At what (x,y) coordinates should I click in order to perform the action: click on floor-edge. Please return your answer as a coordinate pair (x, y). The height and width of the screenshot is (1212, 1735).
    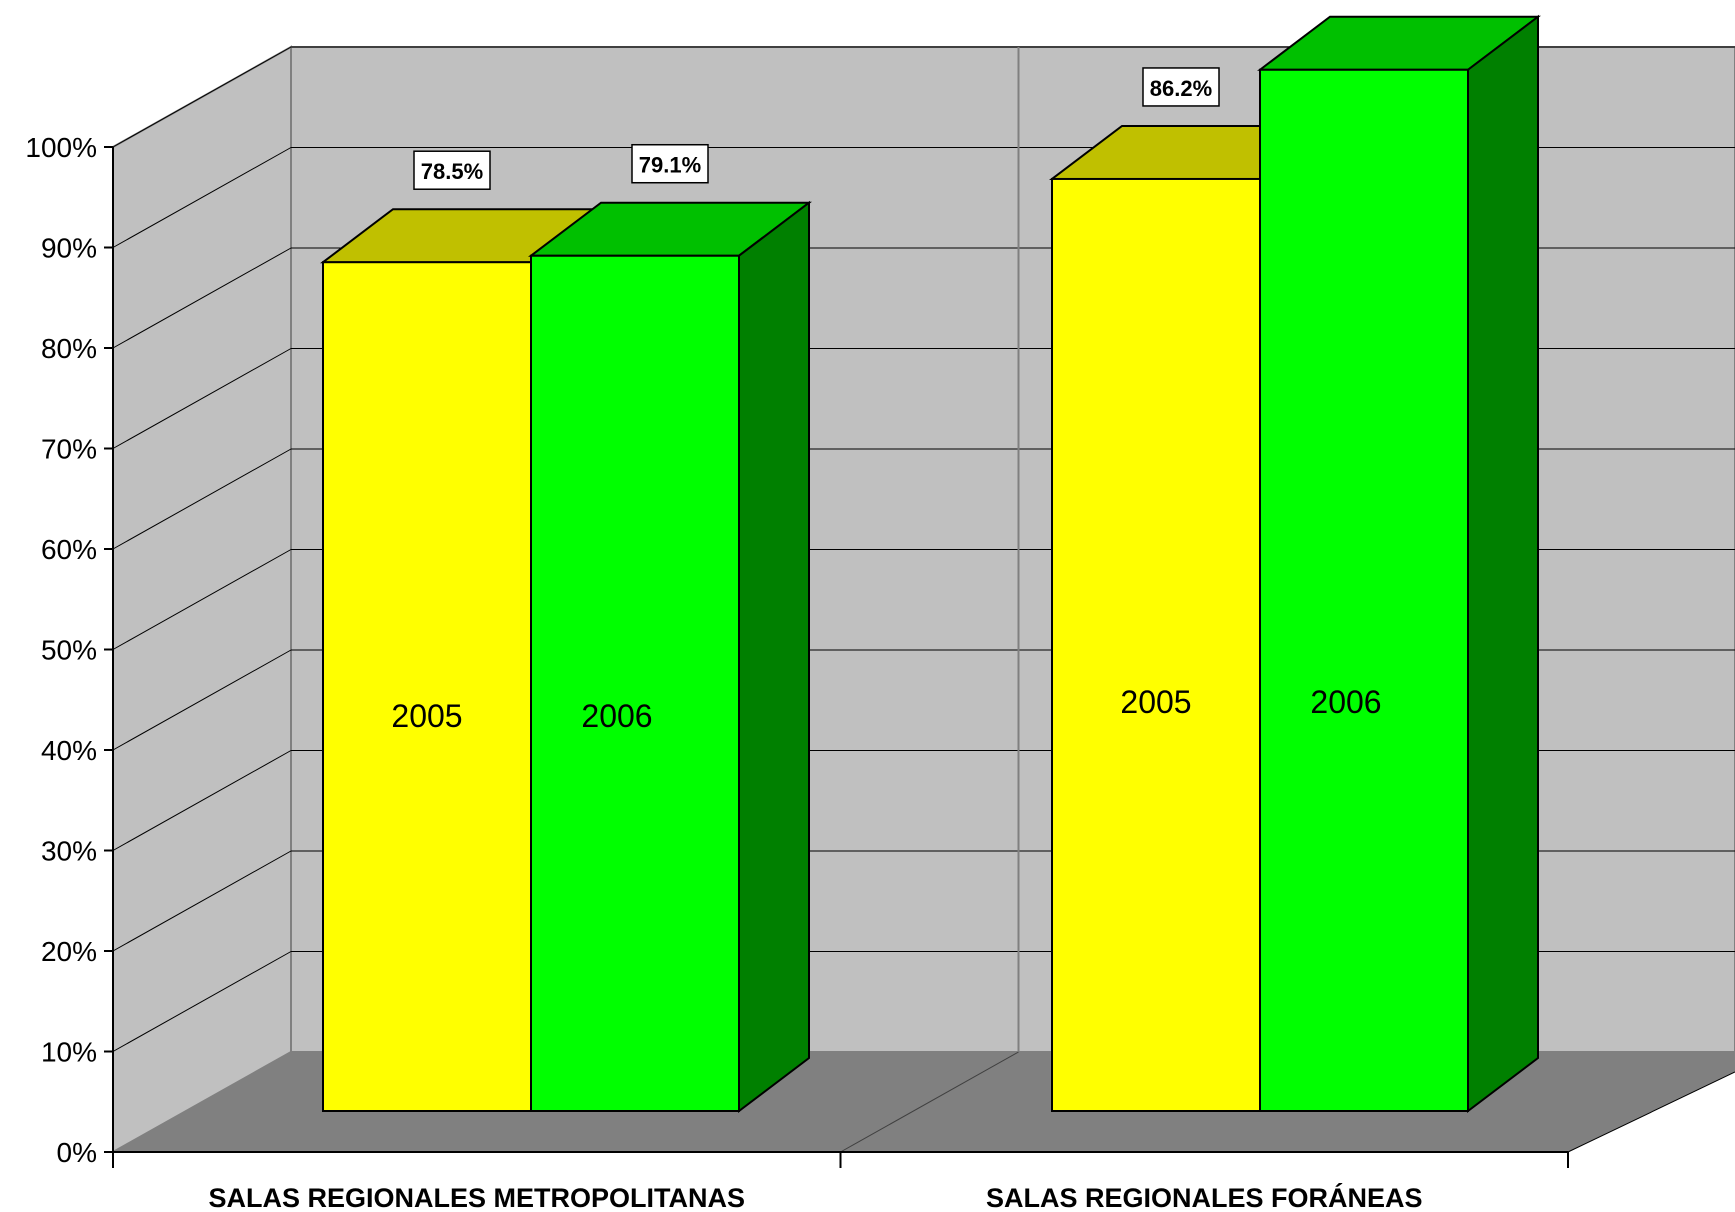
    Looking at the image, I should click on (1651, 1112).